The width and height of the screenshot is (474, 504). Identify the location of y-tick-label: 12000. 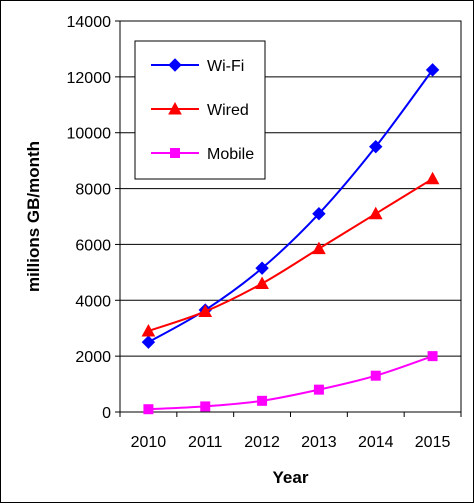
(89, 78).